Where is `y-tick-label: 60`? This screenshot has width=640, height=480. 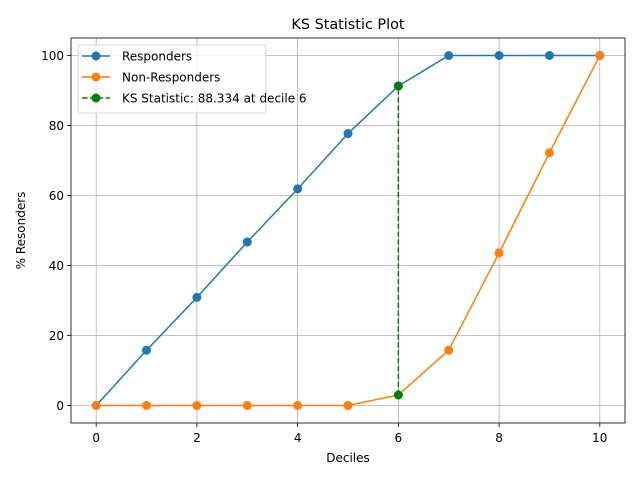
y-tick-label: 60 is located at coordinates (56, 196).